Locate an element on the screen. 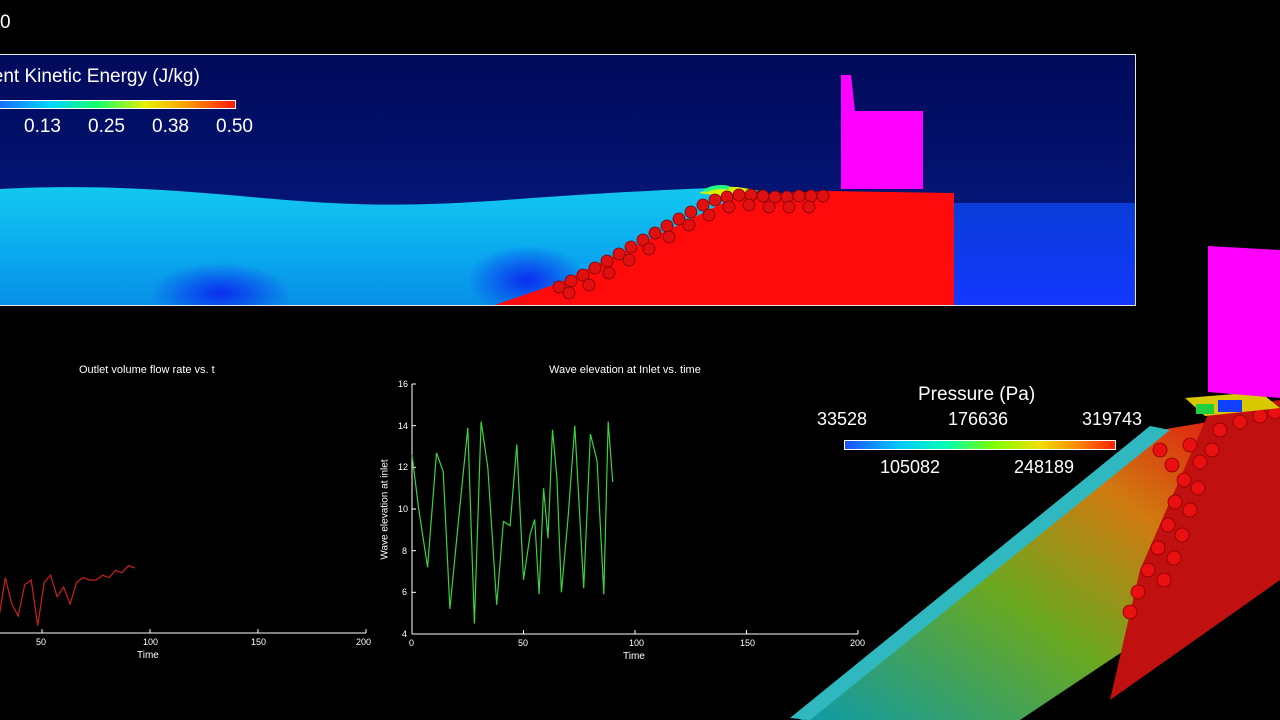 The height and width of the screenshot is (720, 1280). tke-tick: 0.38 is located at coordinates (170, 126).